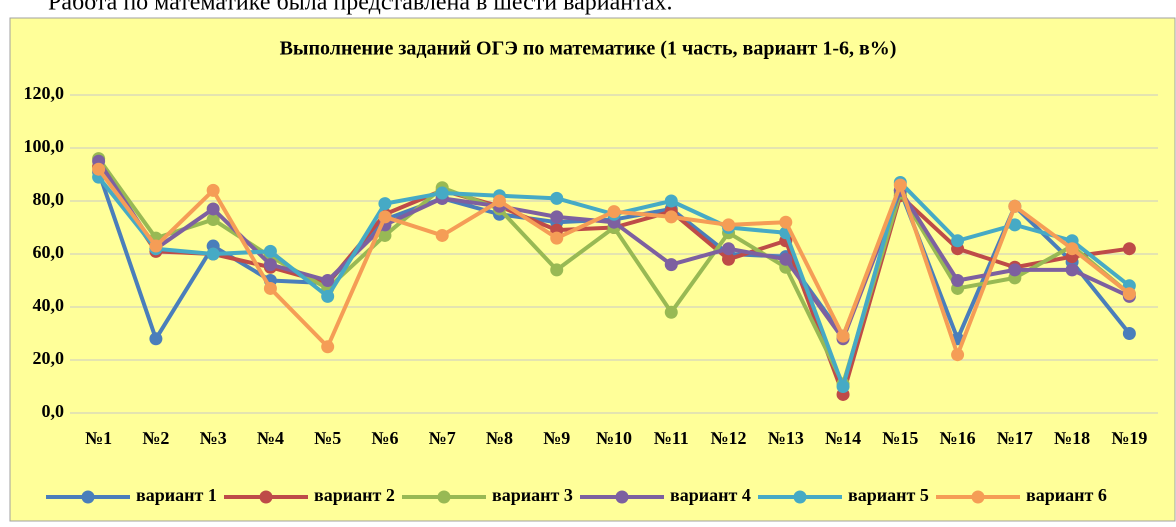 The height and width of the screenshot is (527, 1176). Describe the element at coordinates (671, 438) in the screenshot. I see `x-tick-label: №11` at that location.